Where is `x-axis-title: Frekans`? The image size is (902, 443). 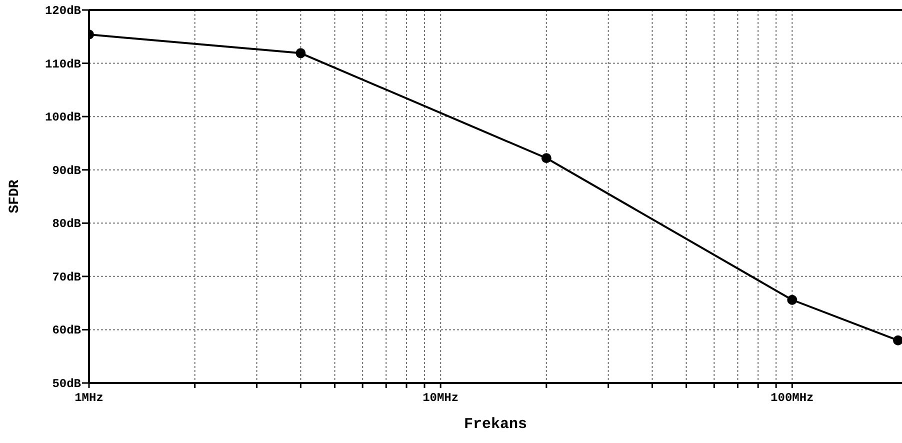 x-axis-title: Frekans is located at coordinates (496, 424).